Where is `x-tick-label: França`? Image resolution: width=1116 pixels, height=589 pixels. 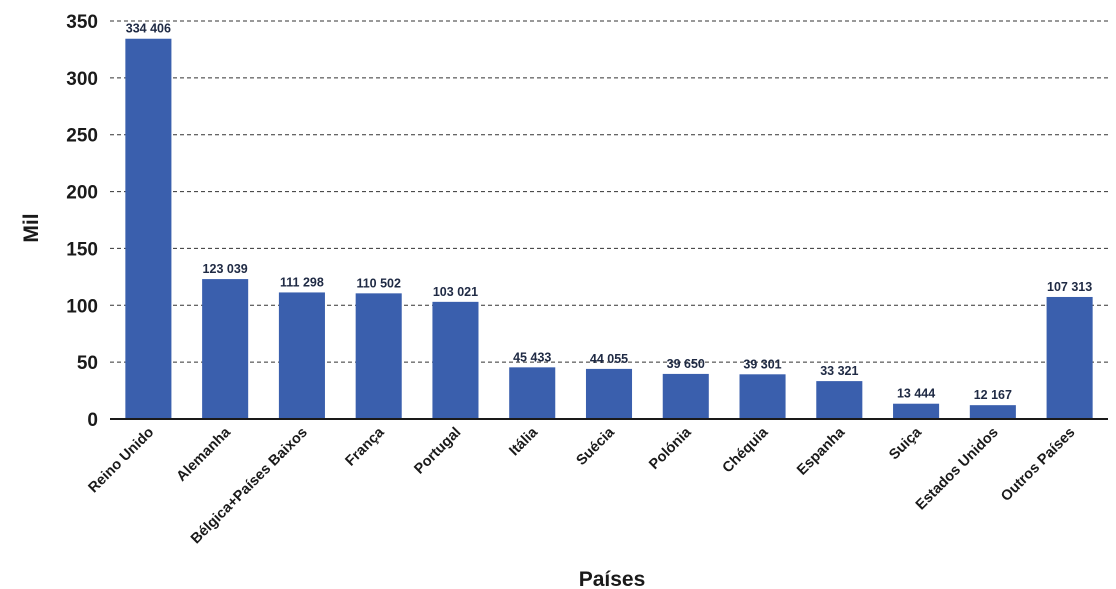
x-tick-label: França is located at coordinates (366, 447).